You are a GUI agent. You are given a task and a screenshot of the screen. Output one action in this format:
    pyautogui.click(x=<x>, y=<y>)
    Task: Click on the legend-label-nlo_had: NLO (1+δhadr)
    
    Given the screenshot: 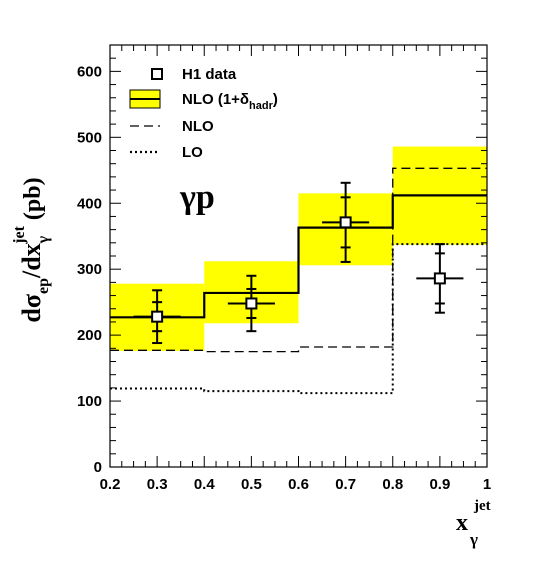 What is the action you would take?
    pyautogui.click(x=230, y=101)
    